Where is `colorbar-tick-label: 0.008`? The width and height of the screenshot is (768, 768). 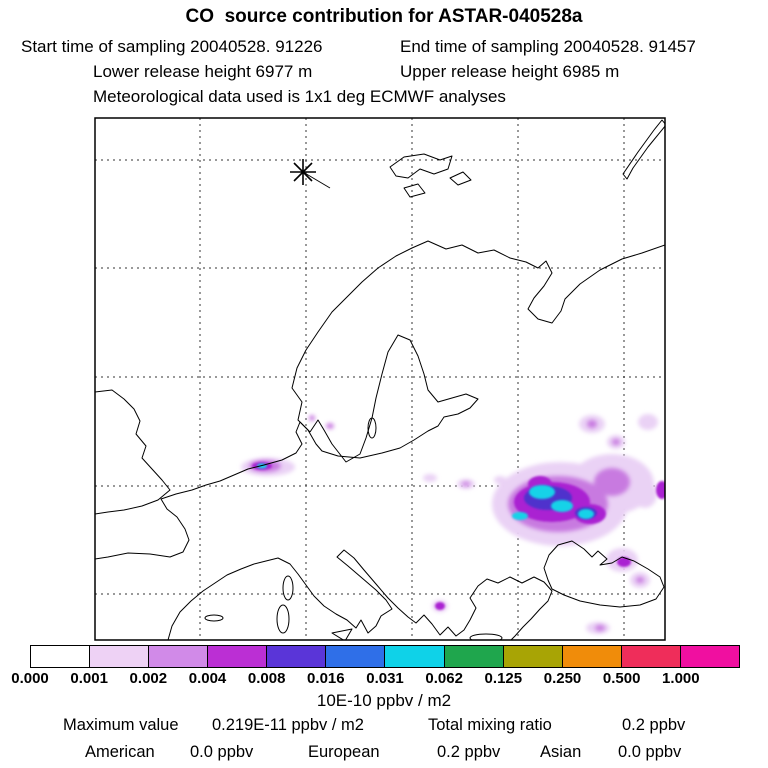
colorbar-tick-label: 0.008 is located at coordinates (266, 678).